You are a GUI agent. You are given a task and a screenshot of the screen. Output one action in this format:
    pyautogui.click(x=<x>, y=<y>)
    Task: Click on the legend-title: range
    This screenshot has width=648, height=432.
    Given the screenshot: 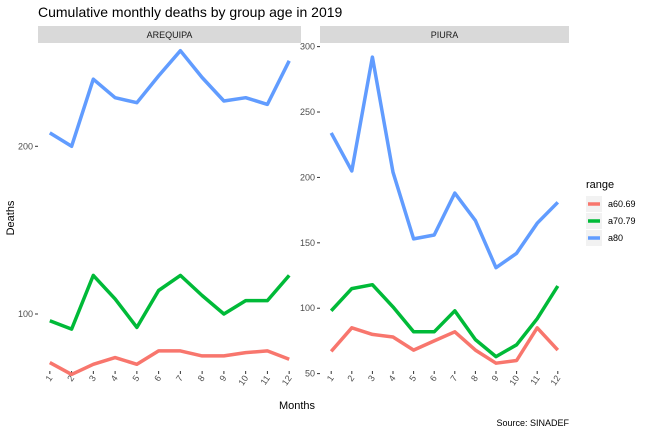 What is the action you would take?
    pyautogui.click(x=600, y=185)
    